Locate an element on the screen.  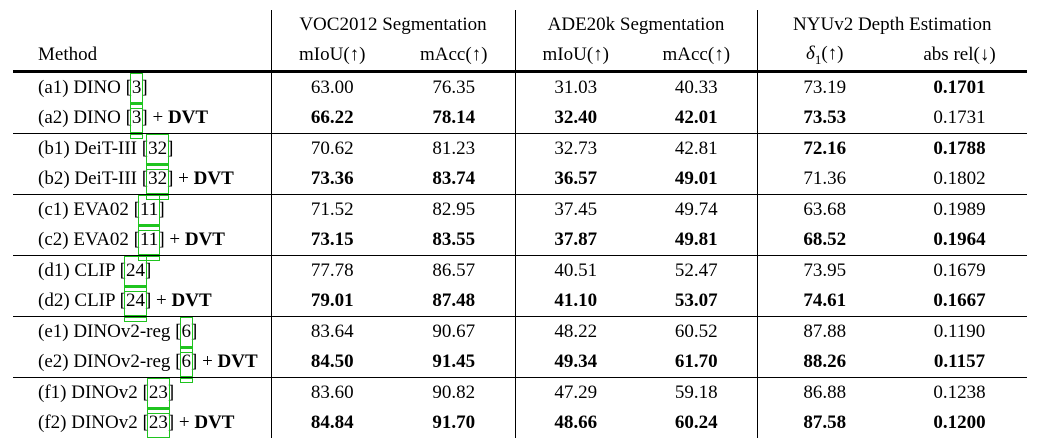
metric-value: 59.18 is located at coordinates (697, 392).